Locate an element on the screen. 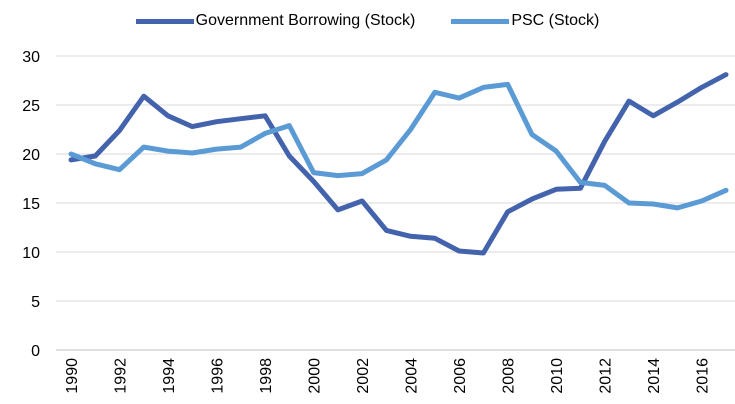 This screenshot has width=735, height=404. chart-legend: Government Borrowing (Stock) PSC (Stock) is located at coordinates (367, 21).